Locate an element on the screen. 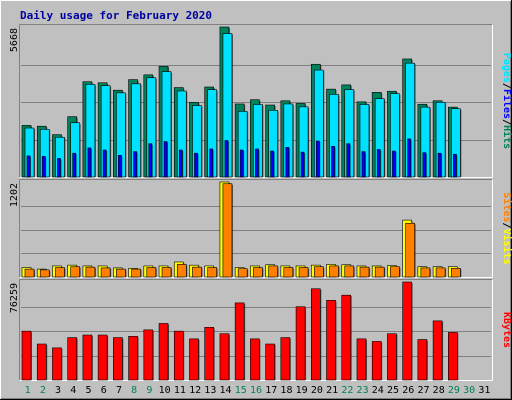  x-tick-label: 5 is located at coordinates (89, 390).